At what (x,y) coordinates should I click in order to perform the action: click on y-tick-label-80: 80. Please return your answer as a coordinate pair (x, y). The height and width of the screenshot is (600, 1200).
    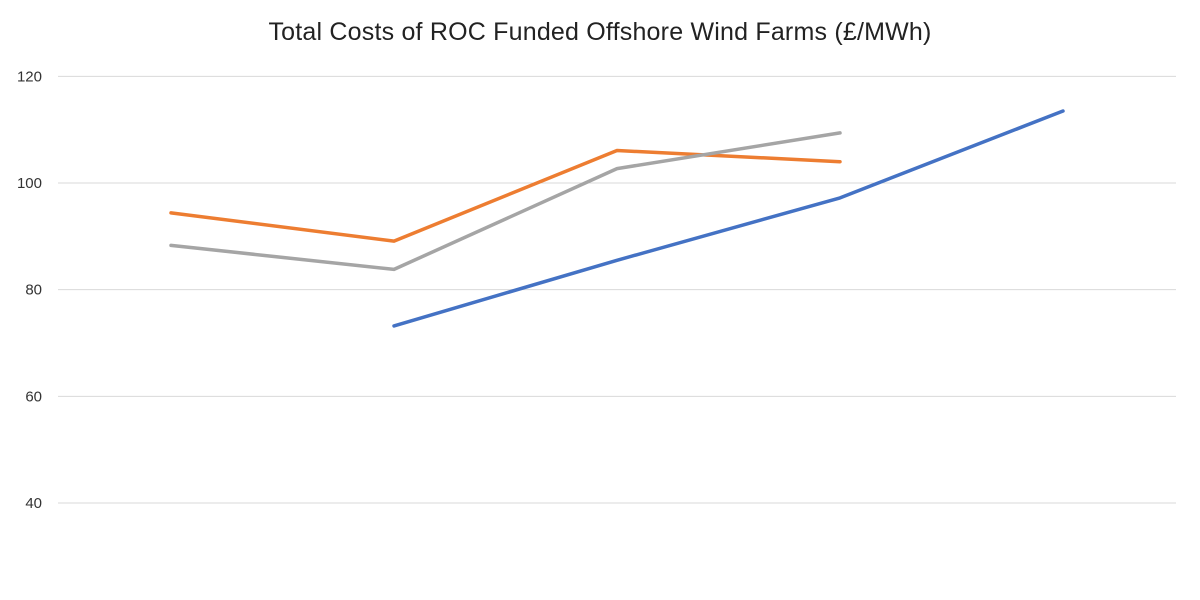
    Looking at the image, I should click on (33, 290).